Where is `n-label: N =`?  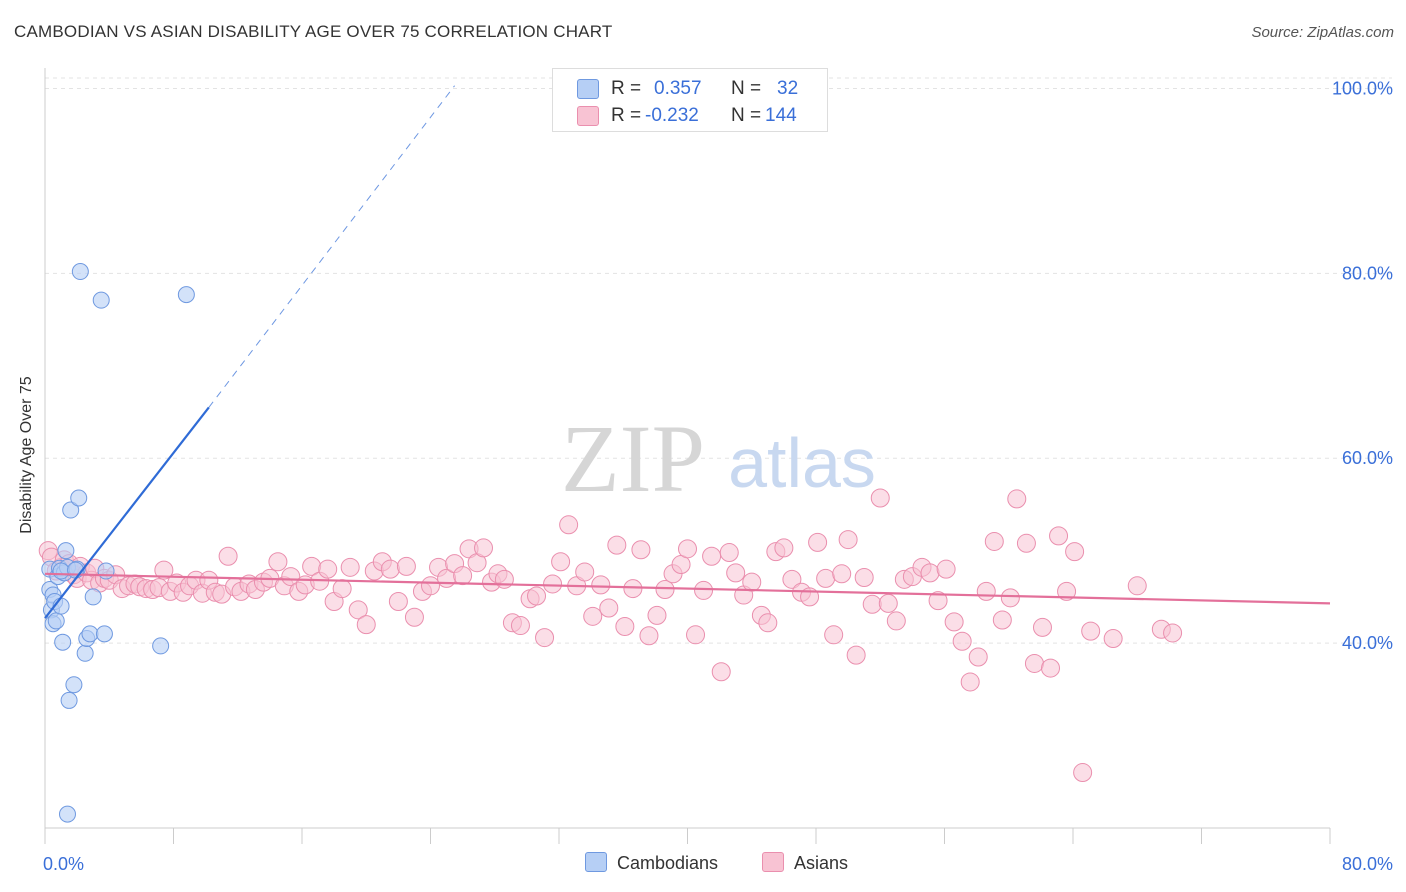
n-label: N = is located at coordinates (746, 115).